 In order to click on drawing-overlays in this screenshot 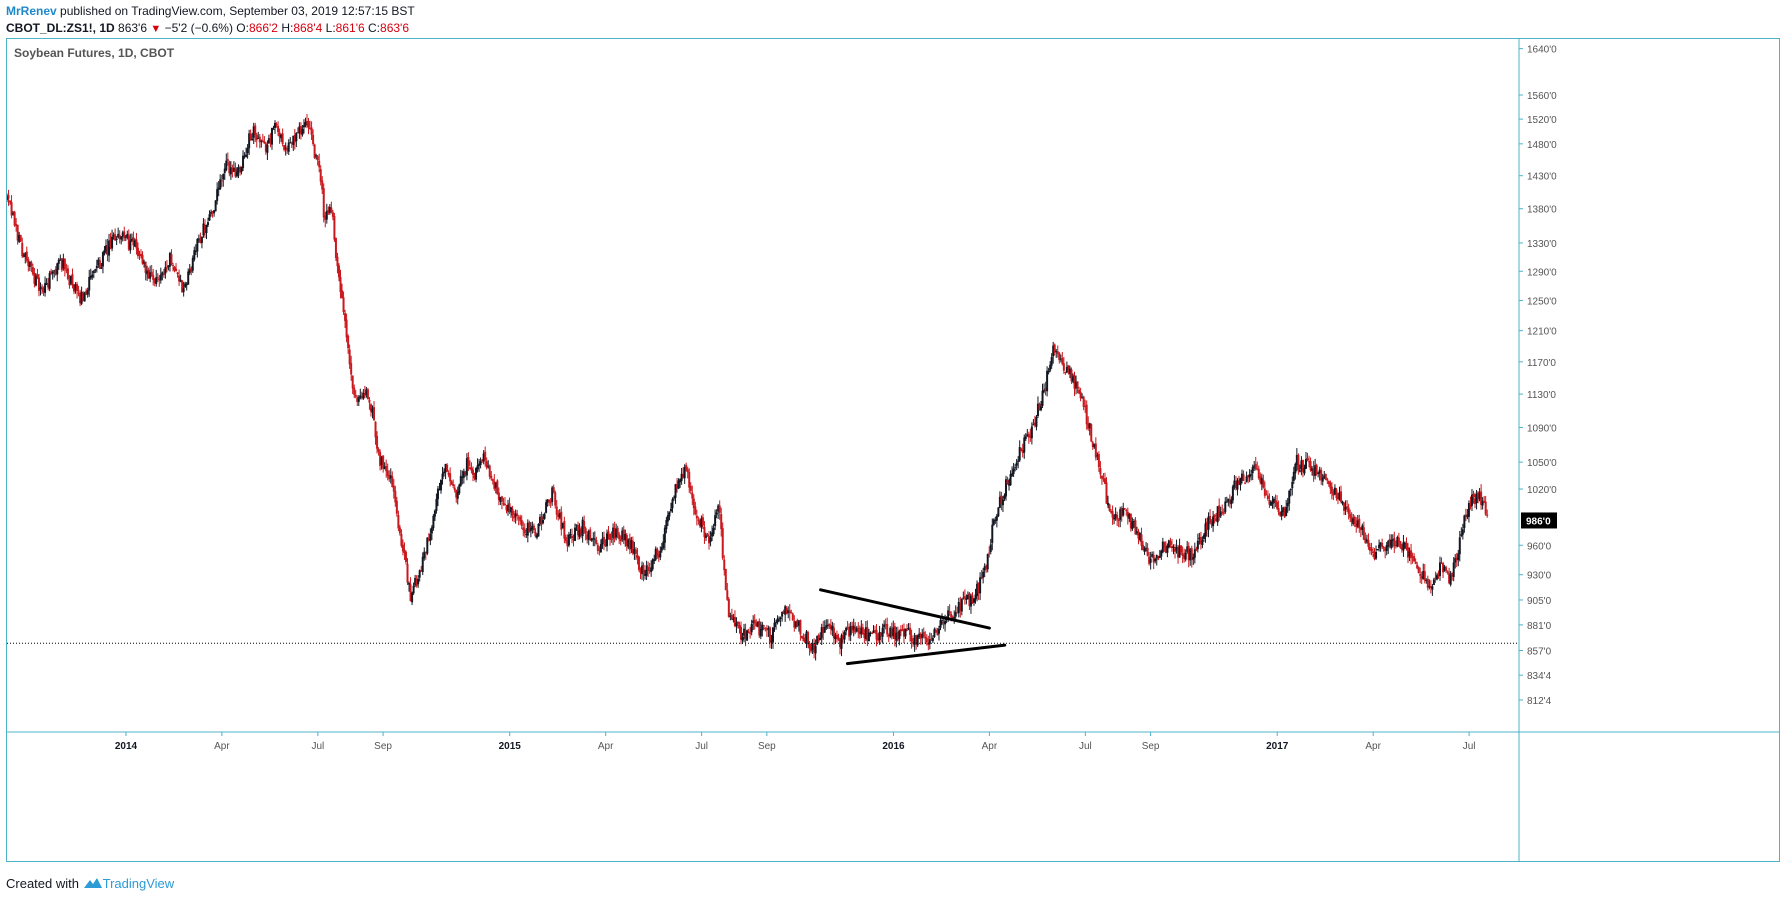, I will do `click(763, 627)`.